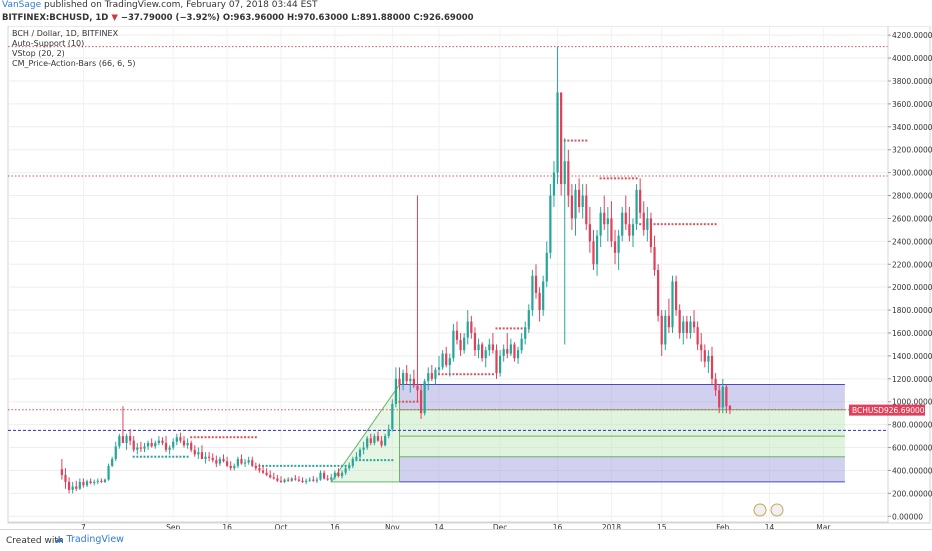  I want to click on price-tick-label: 2000.00000, so click(912, 287).